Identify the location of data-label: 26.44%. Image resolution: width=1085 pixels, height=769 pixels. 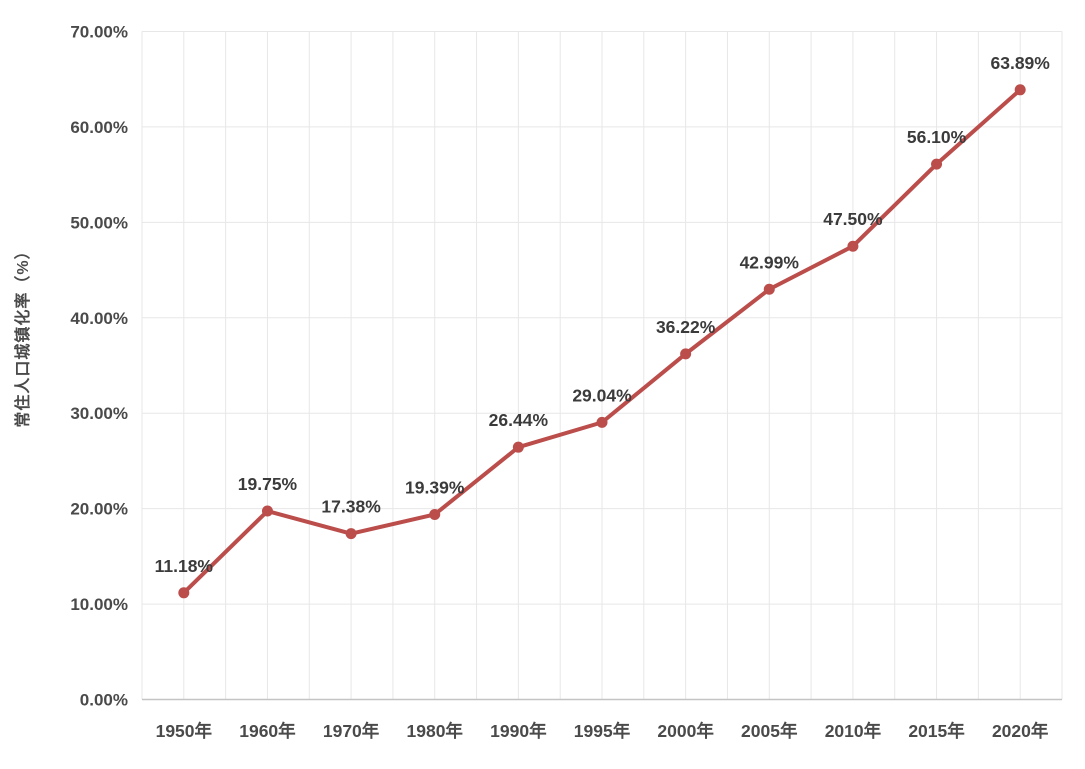
(519, 420).